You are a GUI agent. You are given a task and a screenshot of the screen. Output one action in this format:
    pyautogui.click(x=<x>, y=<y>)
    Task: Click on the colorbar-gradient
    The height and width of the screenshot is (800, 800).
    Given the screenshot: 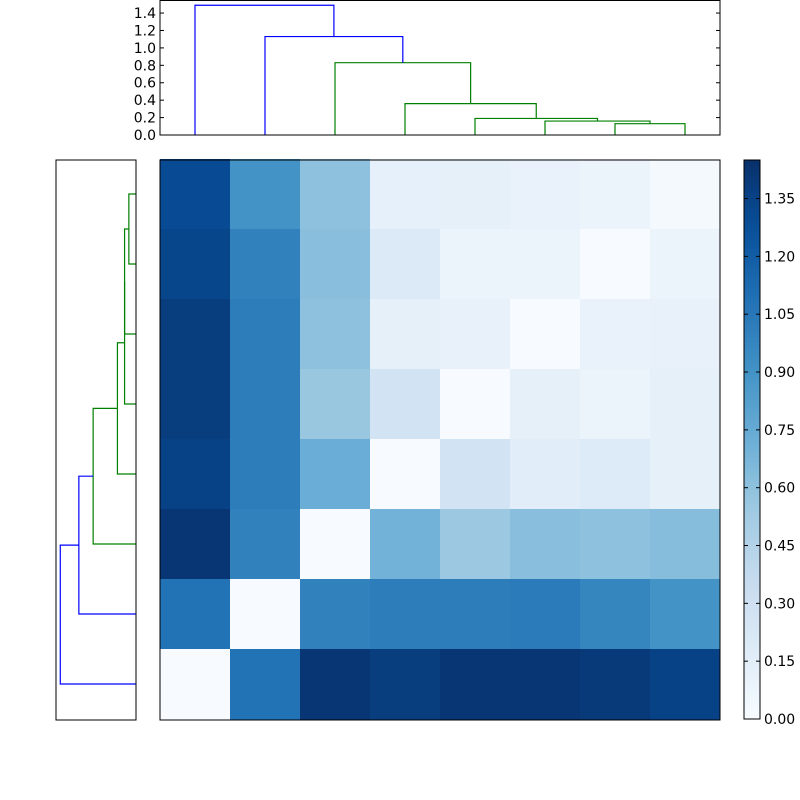 What is the action you would take?
    pyautogui.click(x=752, y=439)
    